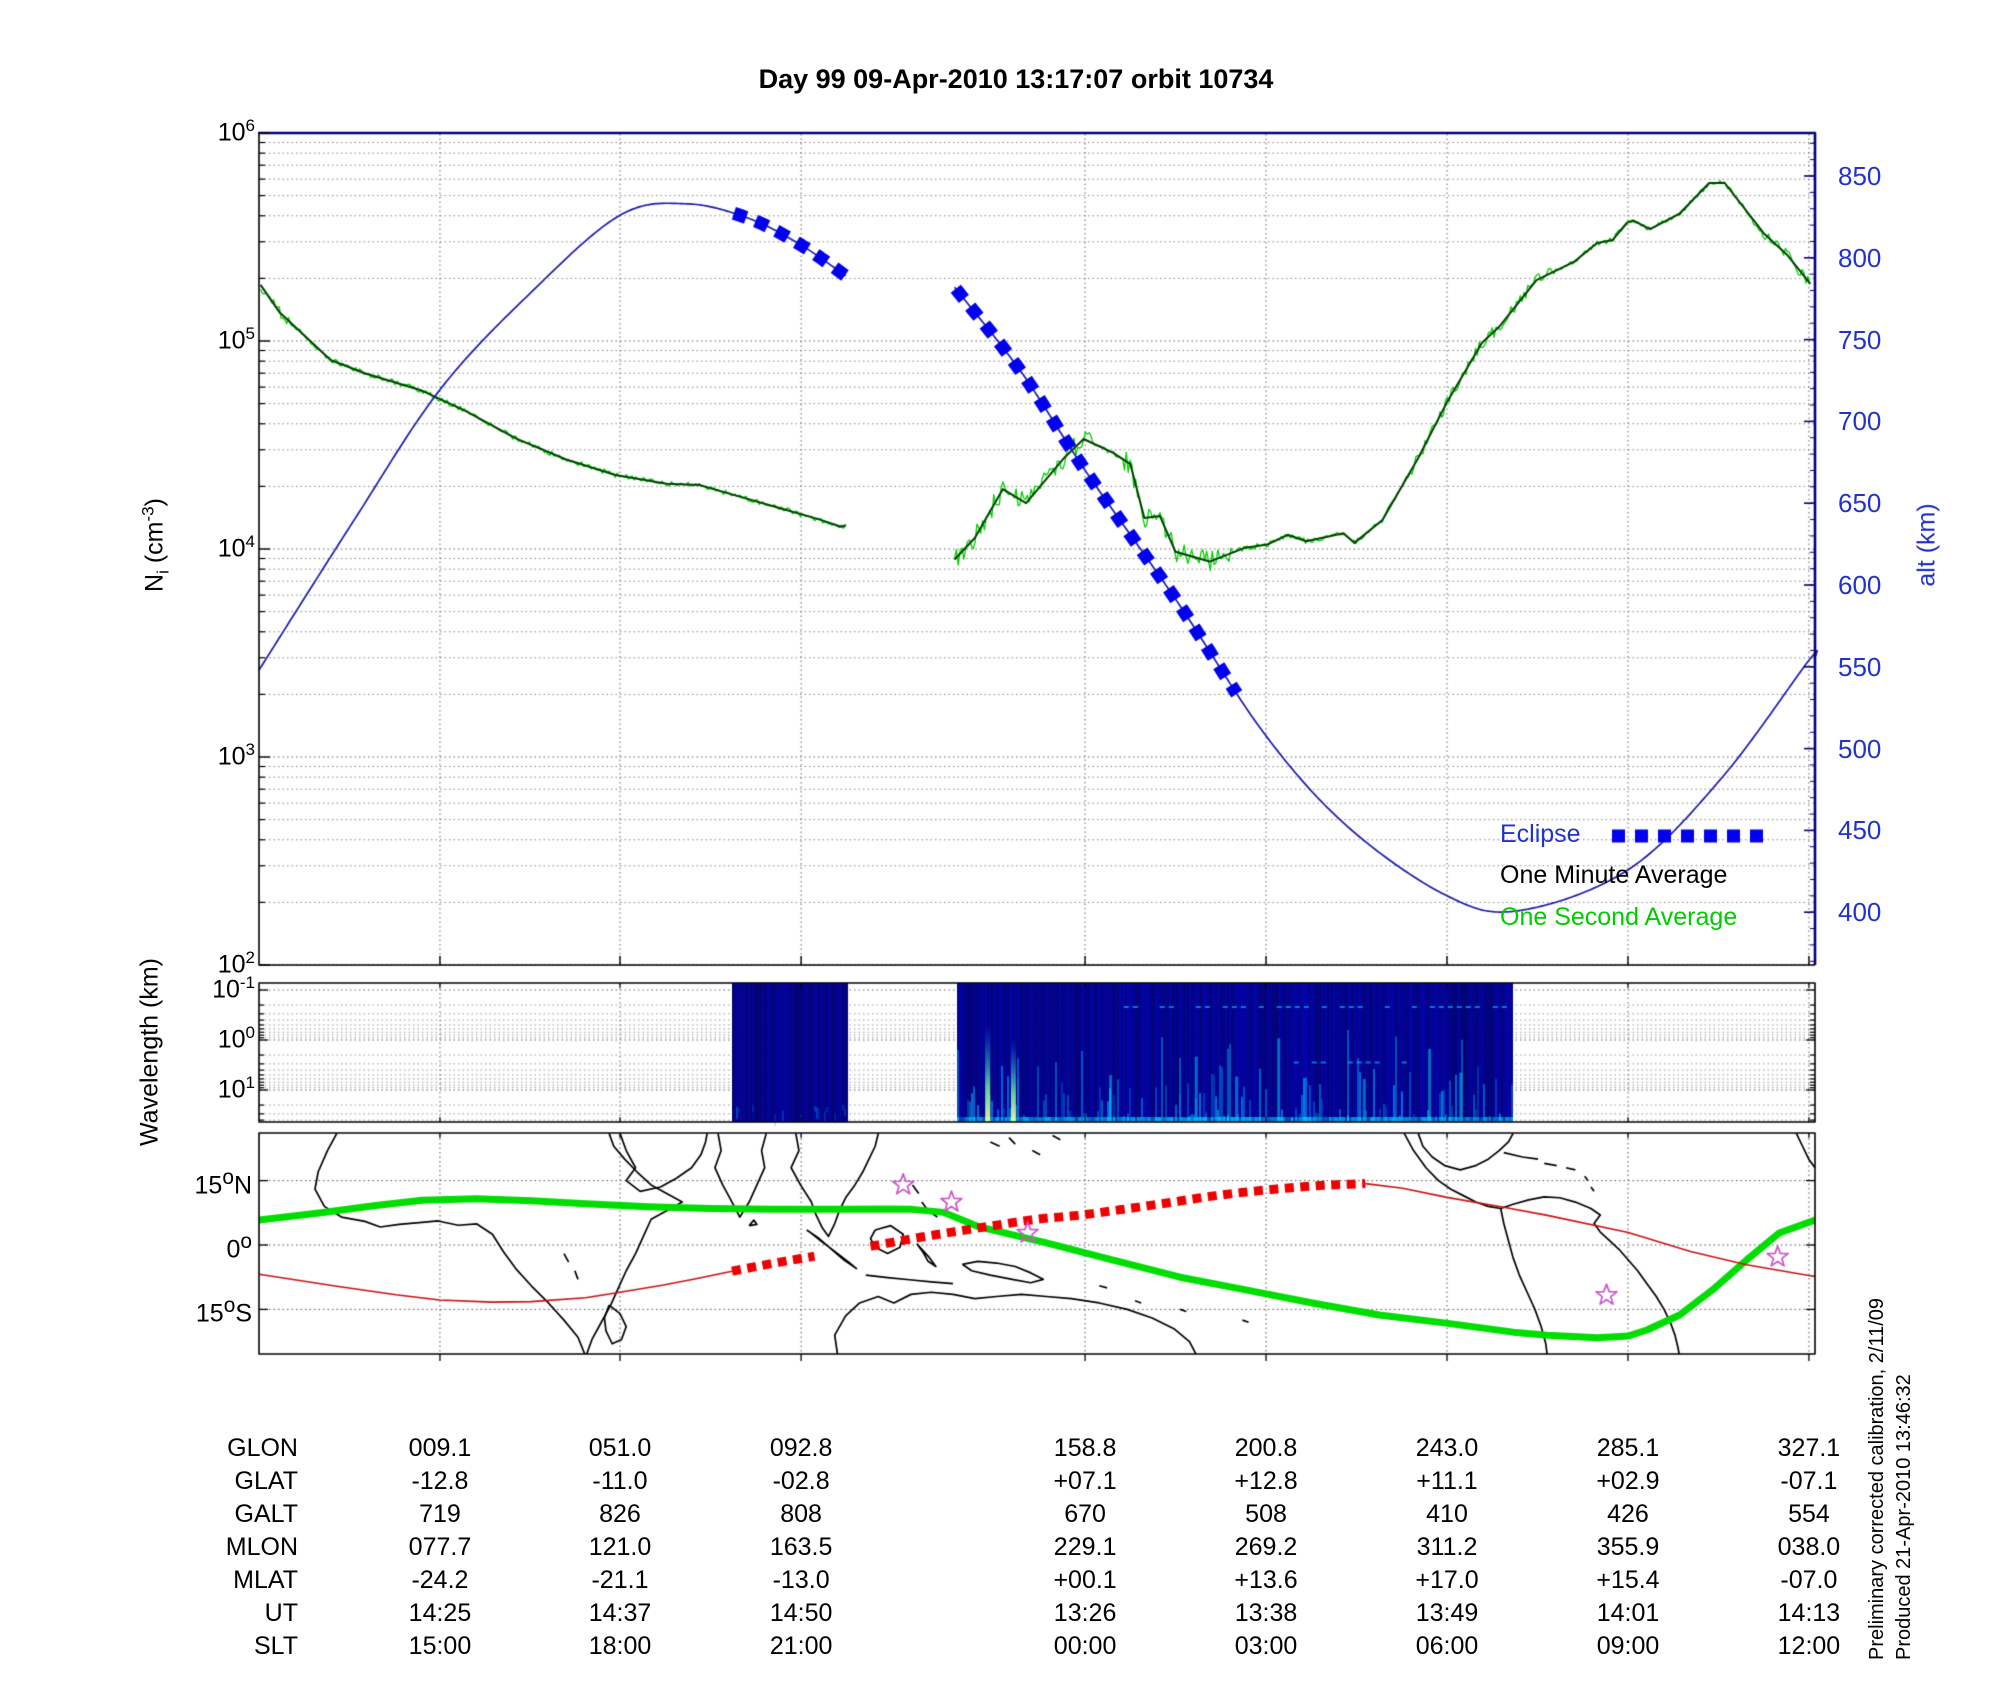  What do you see at coordinates (261, 1547) in the screenshot?
I see `table-row-label-mlon: MLON` at bounding box center [261, 1547].